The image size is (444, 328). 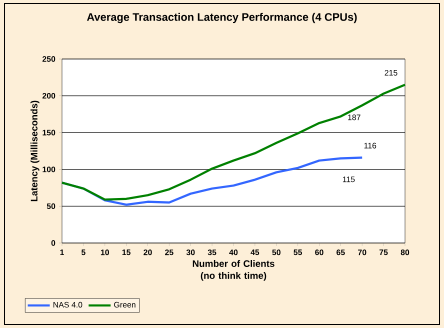 I want to click on chart-title: Average Transaction Latency Performance (4 CPUs), so click(x=221, y=18).